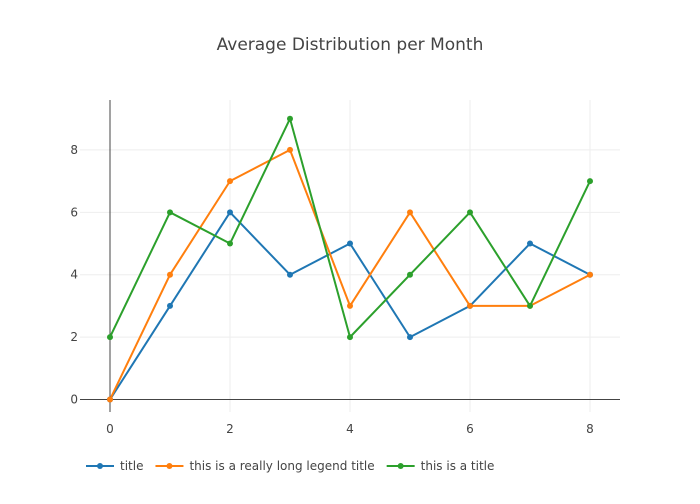 The width and height of the screenshot is (700, 504). Describe the element at coordinates (470, 429) in the screenshot. I see `x-tick-label: 6` at that location.